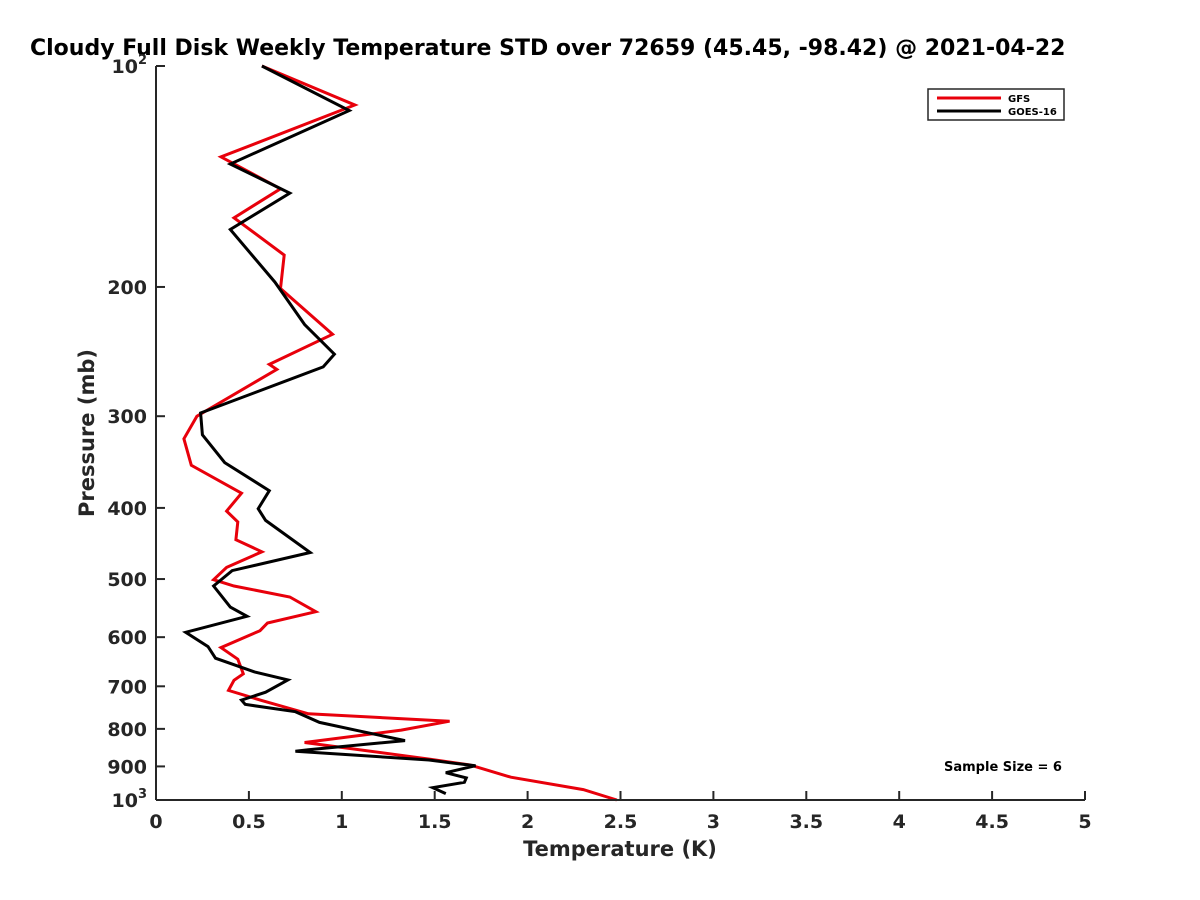 This screenshot has height=900, width=1200. I want to click on y-tick-label: 10², so click(130, 65).